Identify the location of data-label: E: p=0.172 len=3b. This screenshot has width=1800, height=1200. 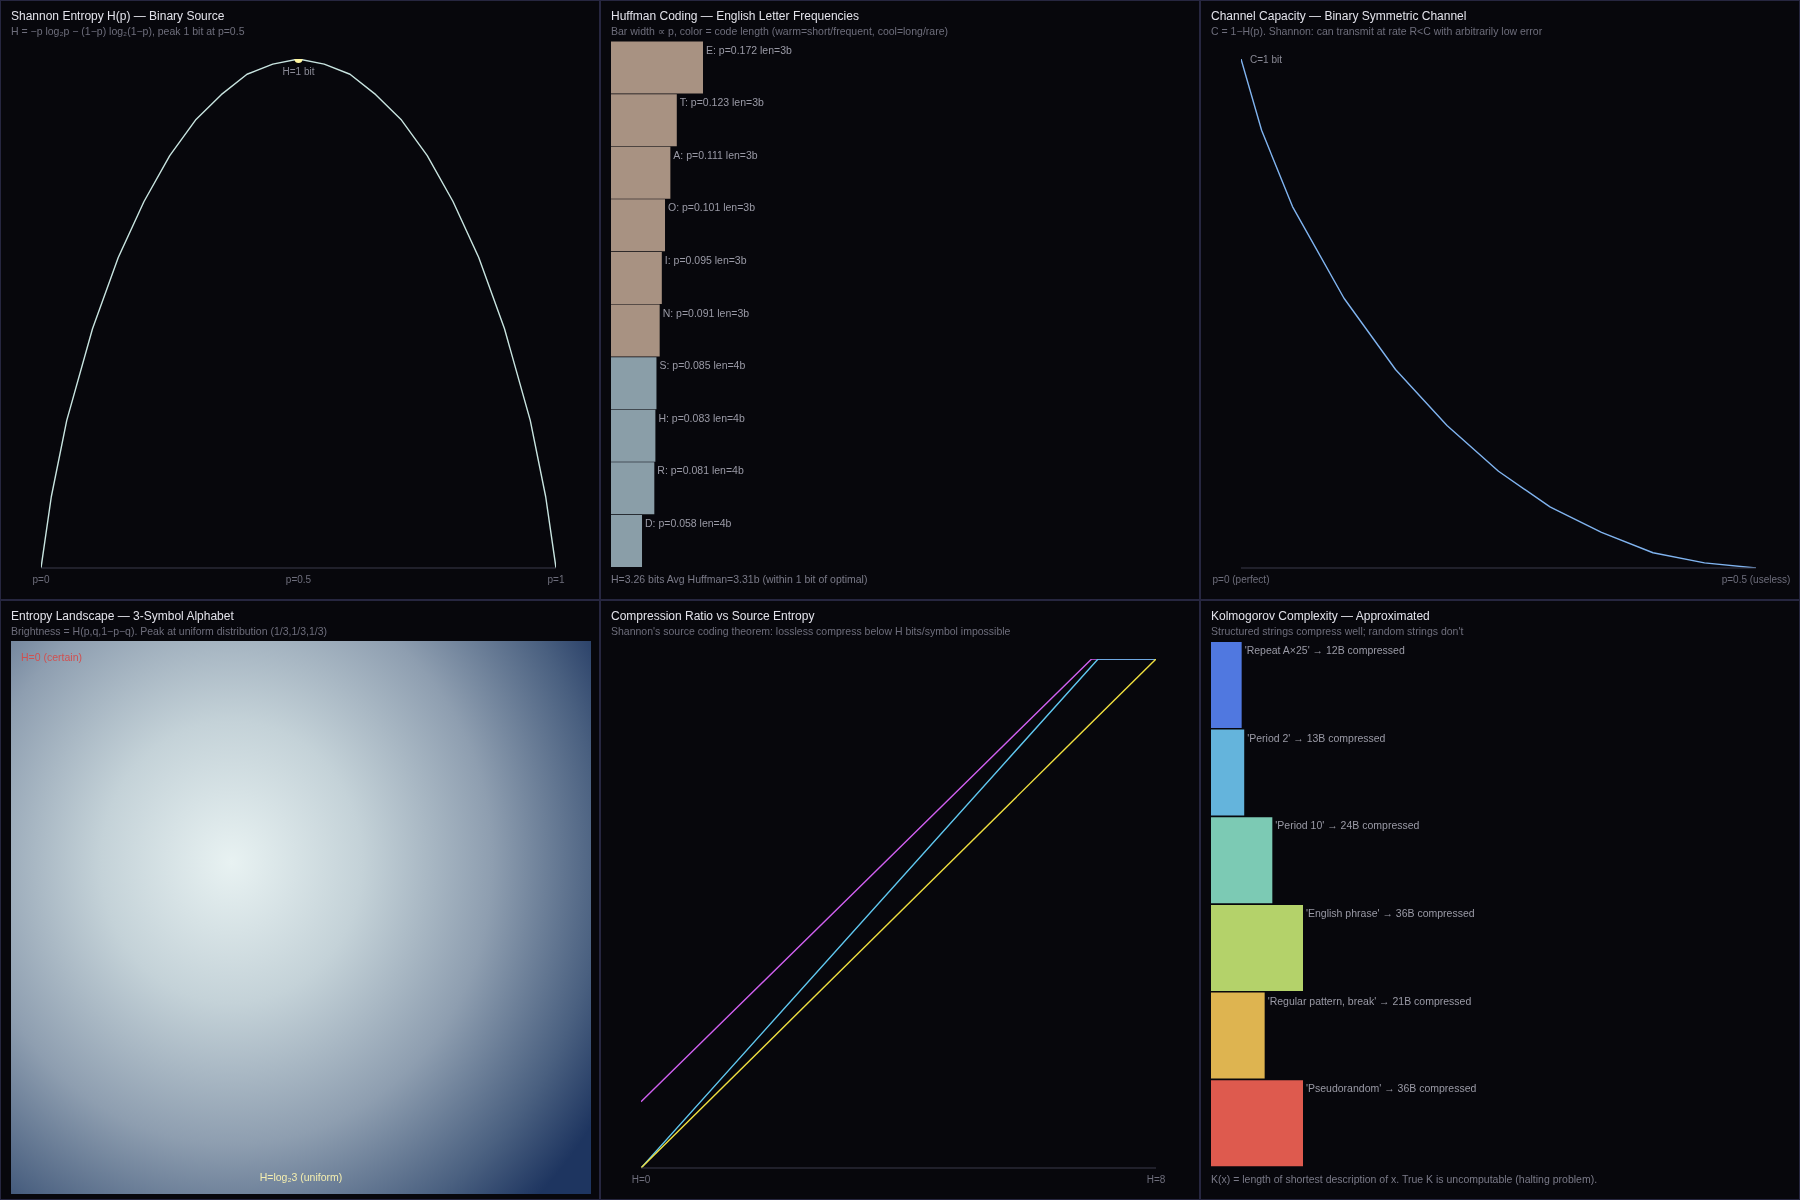
(749, 49).